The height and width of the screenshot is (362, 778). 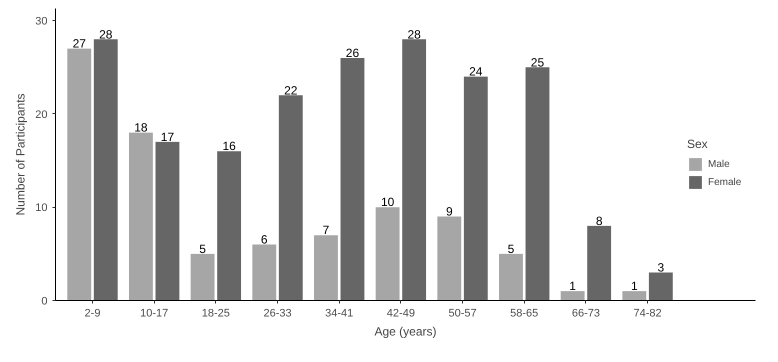 What do you see at coordinates (660, 267) in the screenshot?
I see `data-label: 3` at bounding box center [660, 267].